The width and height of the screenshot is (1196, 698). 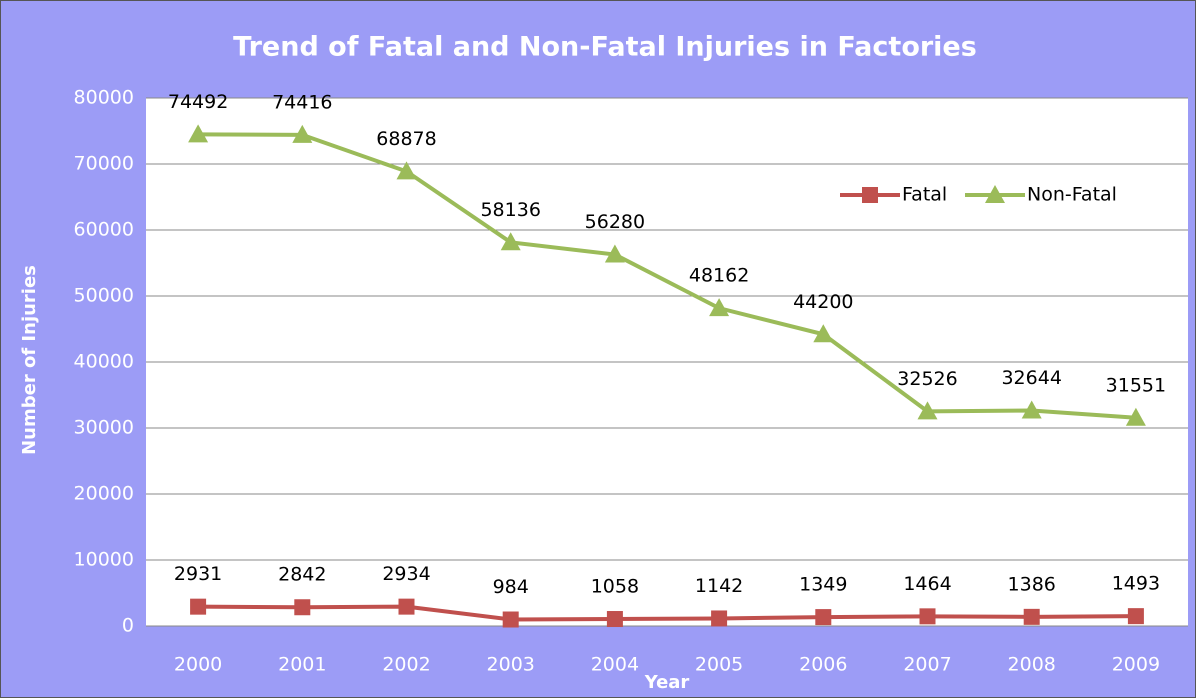 What do you see at coordinates (615, 665) in the screenshot?
I see `x-tick-label: 2004` at bounding box center [615, 665].